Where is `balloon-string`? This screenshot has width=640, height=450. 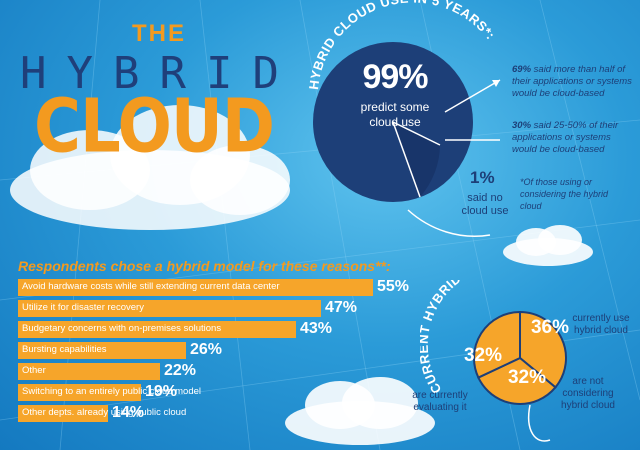
balloon-string is located at coordinates (449, 223).